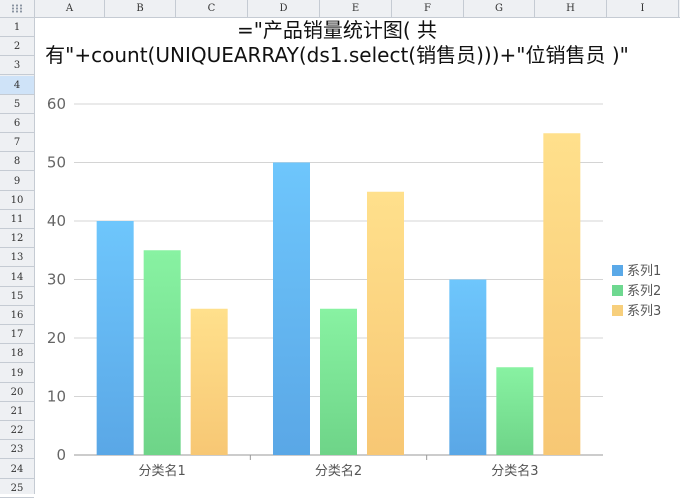  I want to click on row-header-5: 5, so click(17, 104).